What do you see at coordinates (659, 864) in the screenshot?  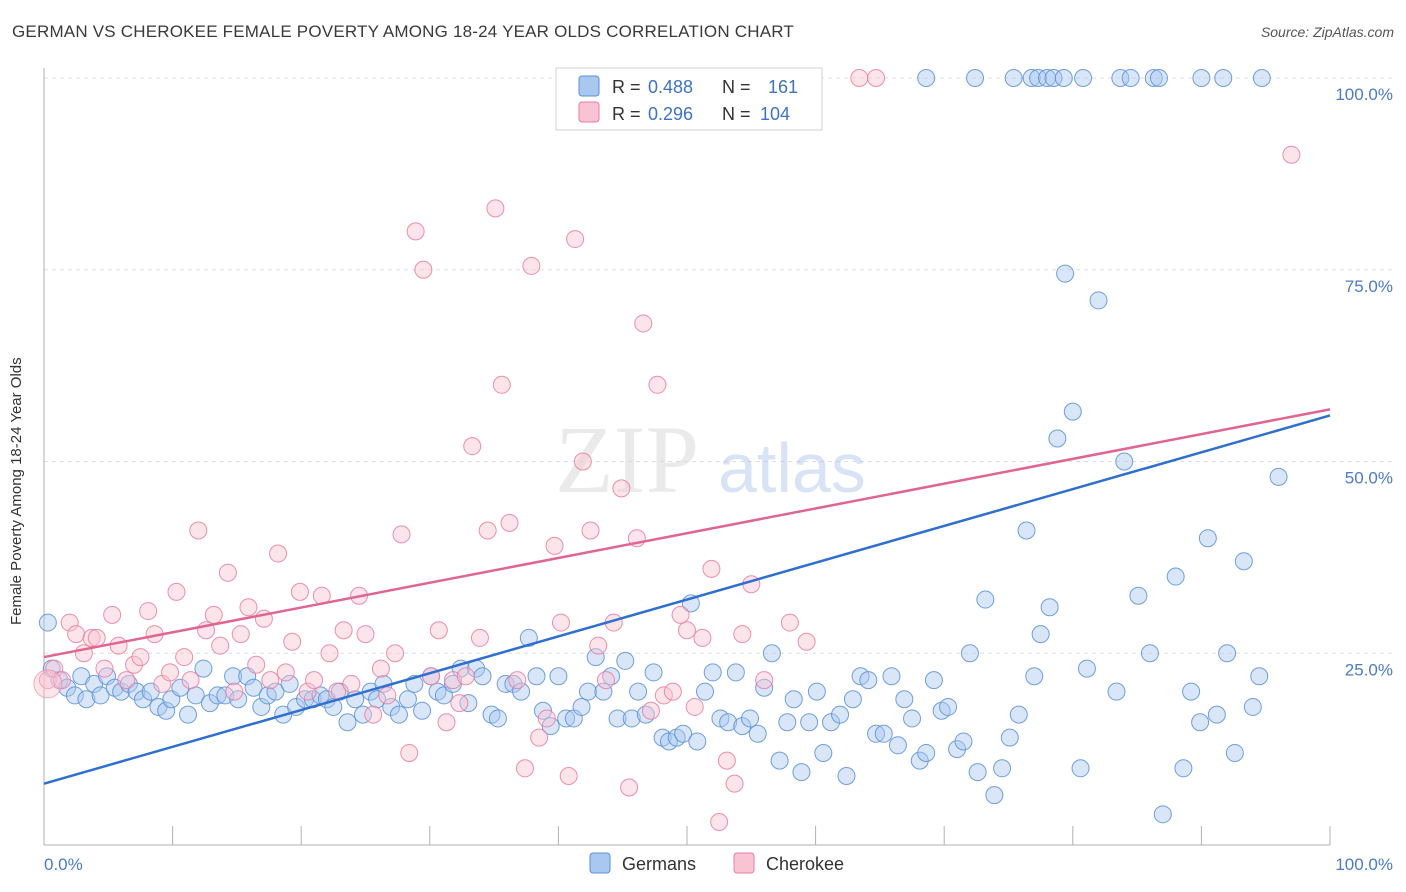 I see `bottom-legend-label-germans: Germans` at bounding box center [659, 864].